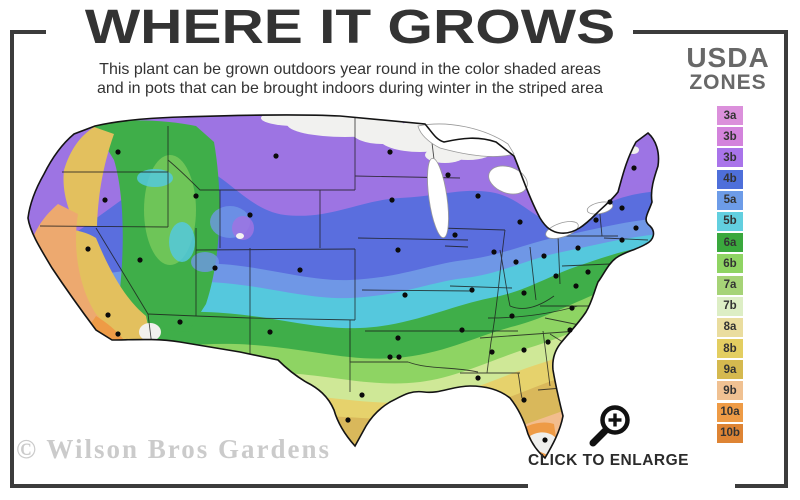 The width and height of the screenshot is (800, 500). I want to click on legend-title-usda: USDA, so click(728, 57).